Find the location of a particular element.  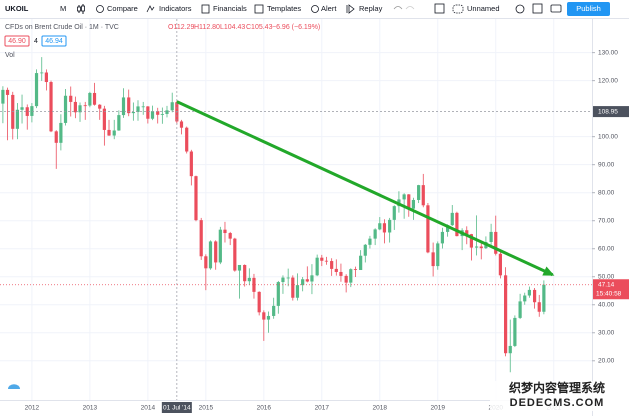

spread: 4 is located at coordinates (36, 41).